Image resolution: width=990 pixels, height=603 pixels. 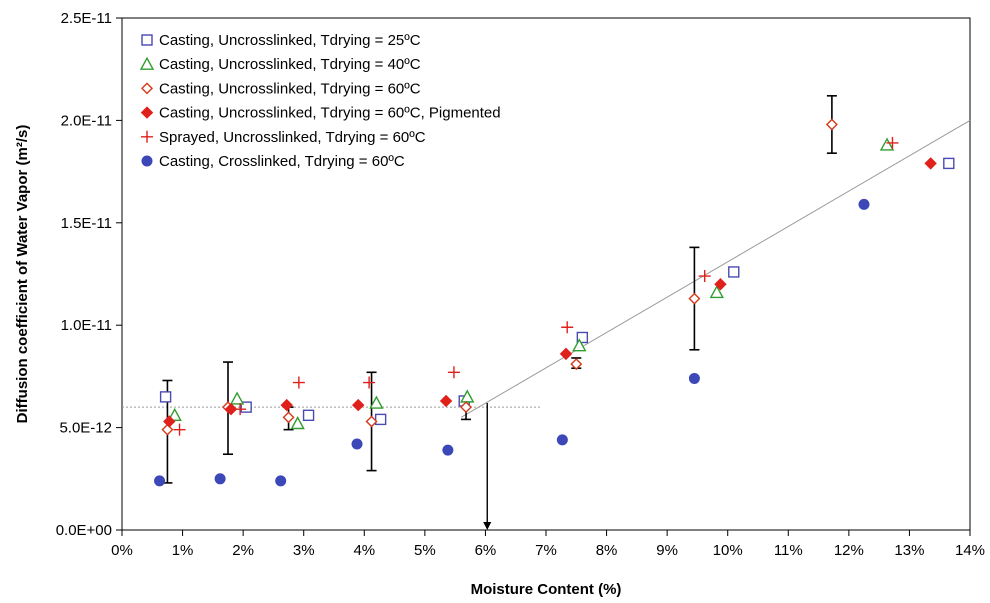 What do you see at coordinates (292, 137) in the screenshot?
I see `legend-label-5: Sprayed, Uncrosslinked, Tdrying = 60ºC` at bounding box center [292, 137].